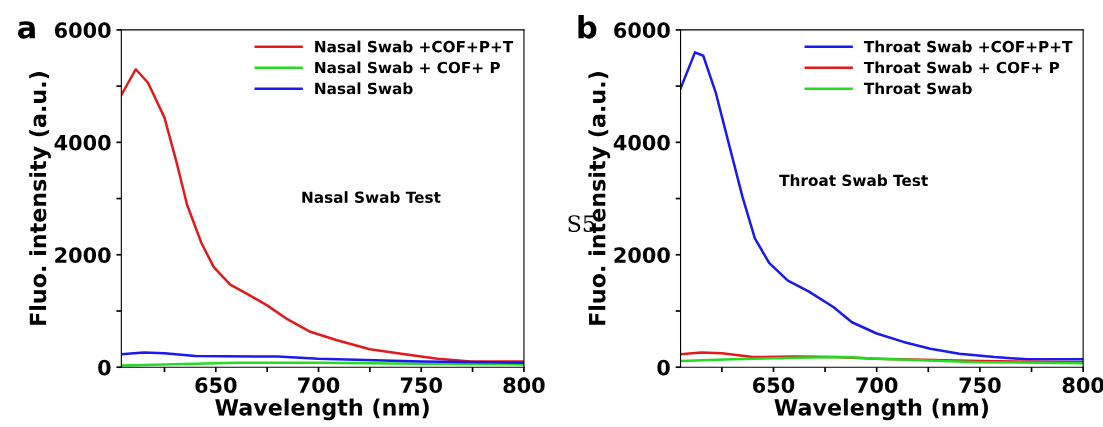  I want to click on legend-label: Nasal Swab, so click(364, 88).